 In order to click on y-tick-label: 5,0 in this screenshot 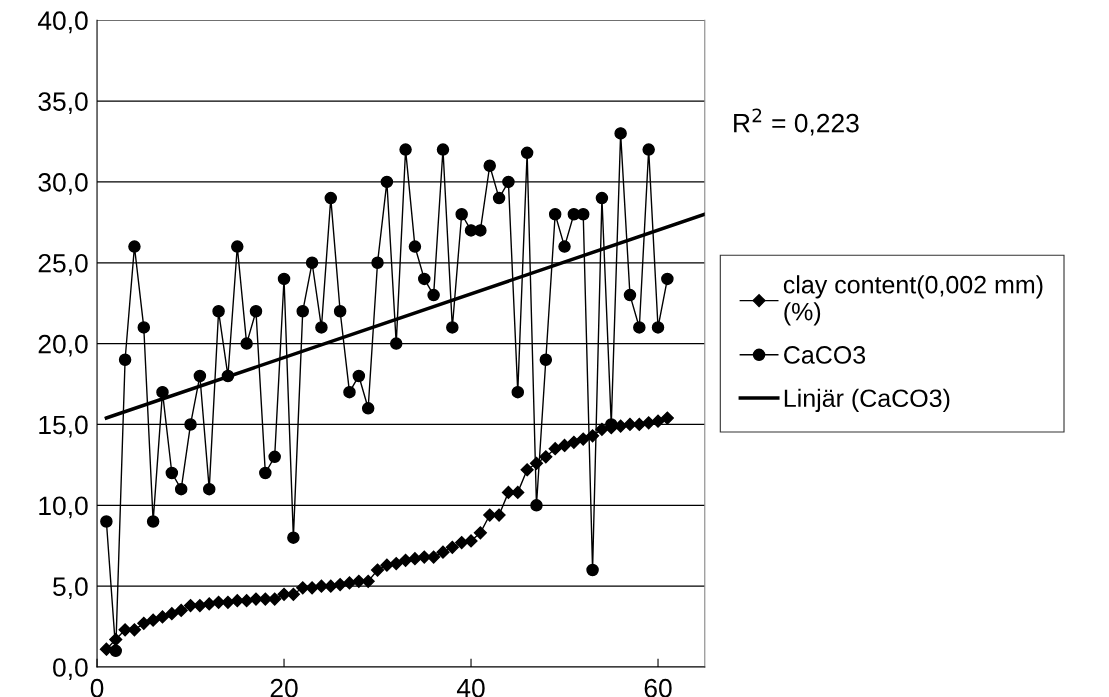, I will do `click(70, 588)`.